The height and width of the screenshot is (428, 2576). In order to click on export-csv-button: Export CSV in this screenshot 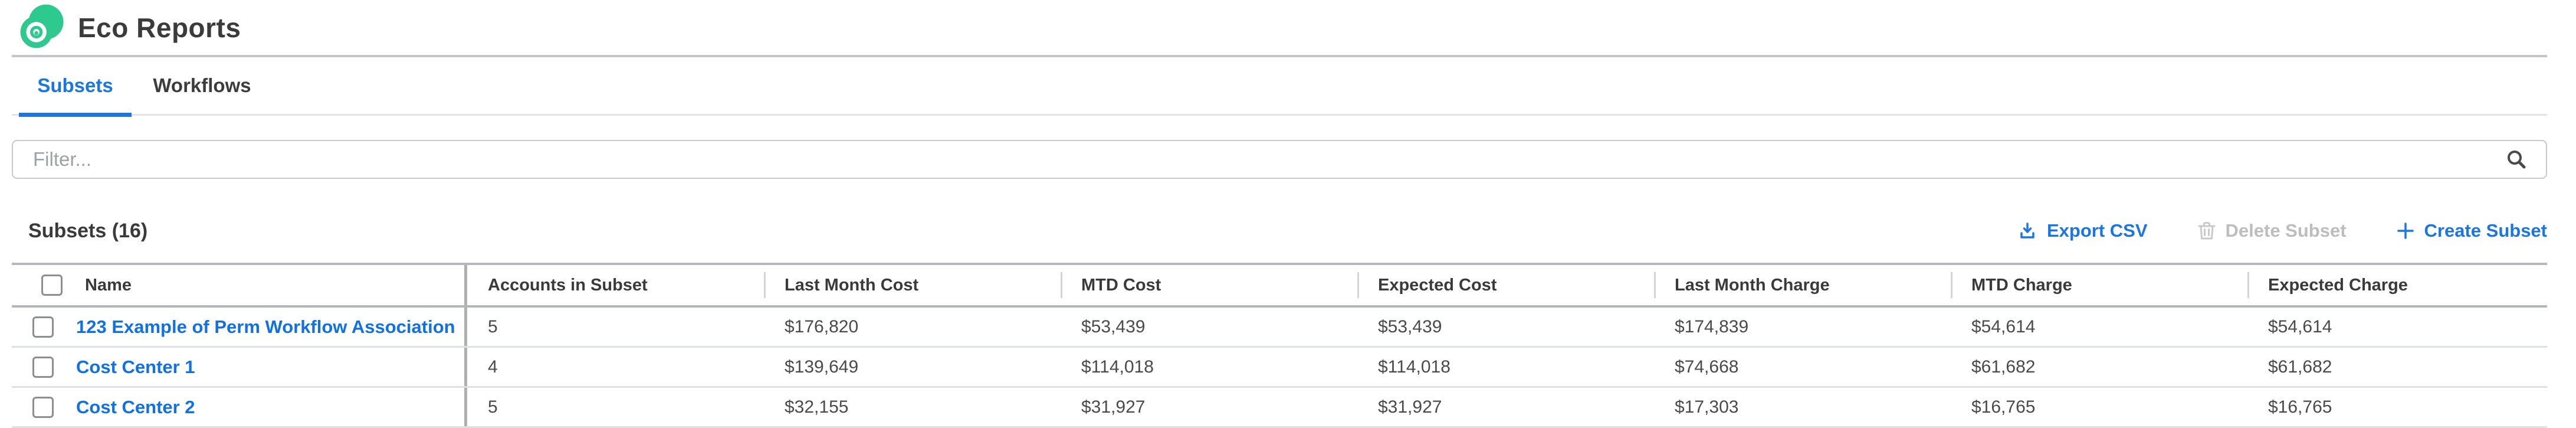, I will do `click(2082, 230)`.